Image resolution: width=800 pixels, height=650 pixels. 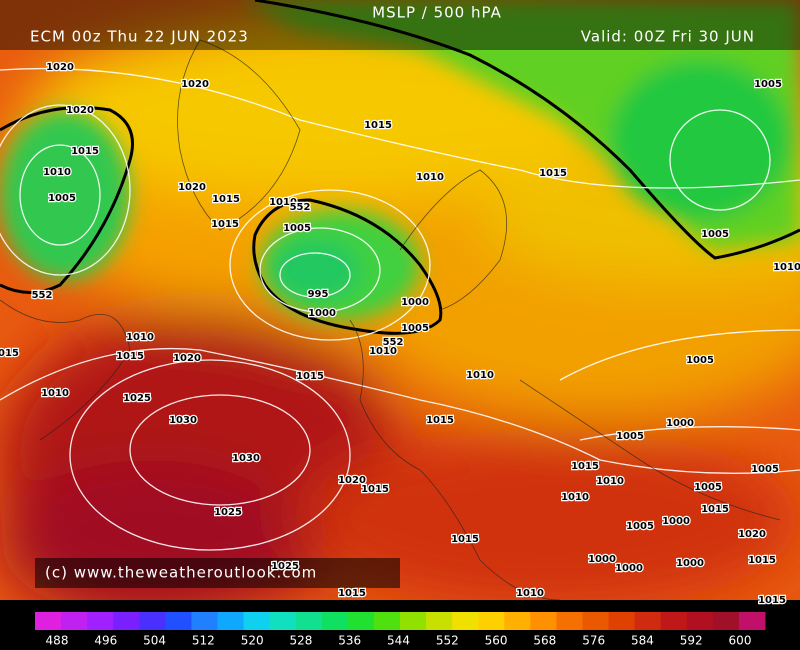 What do you see at coordinates (398, 641) in the screenshot?
I see `colorbar-label: 544` at bounding box center [398, 641].